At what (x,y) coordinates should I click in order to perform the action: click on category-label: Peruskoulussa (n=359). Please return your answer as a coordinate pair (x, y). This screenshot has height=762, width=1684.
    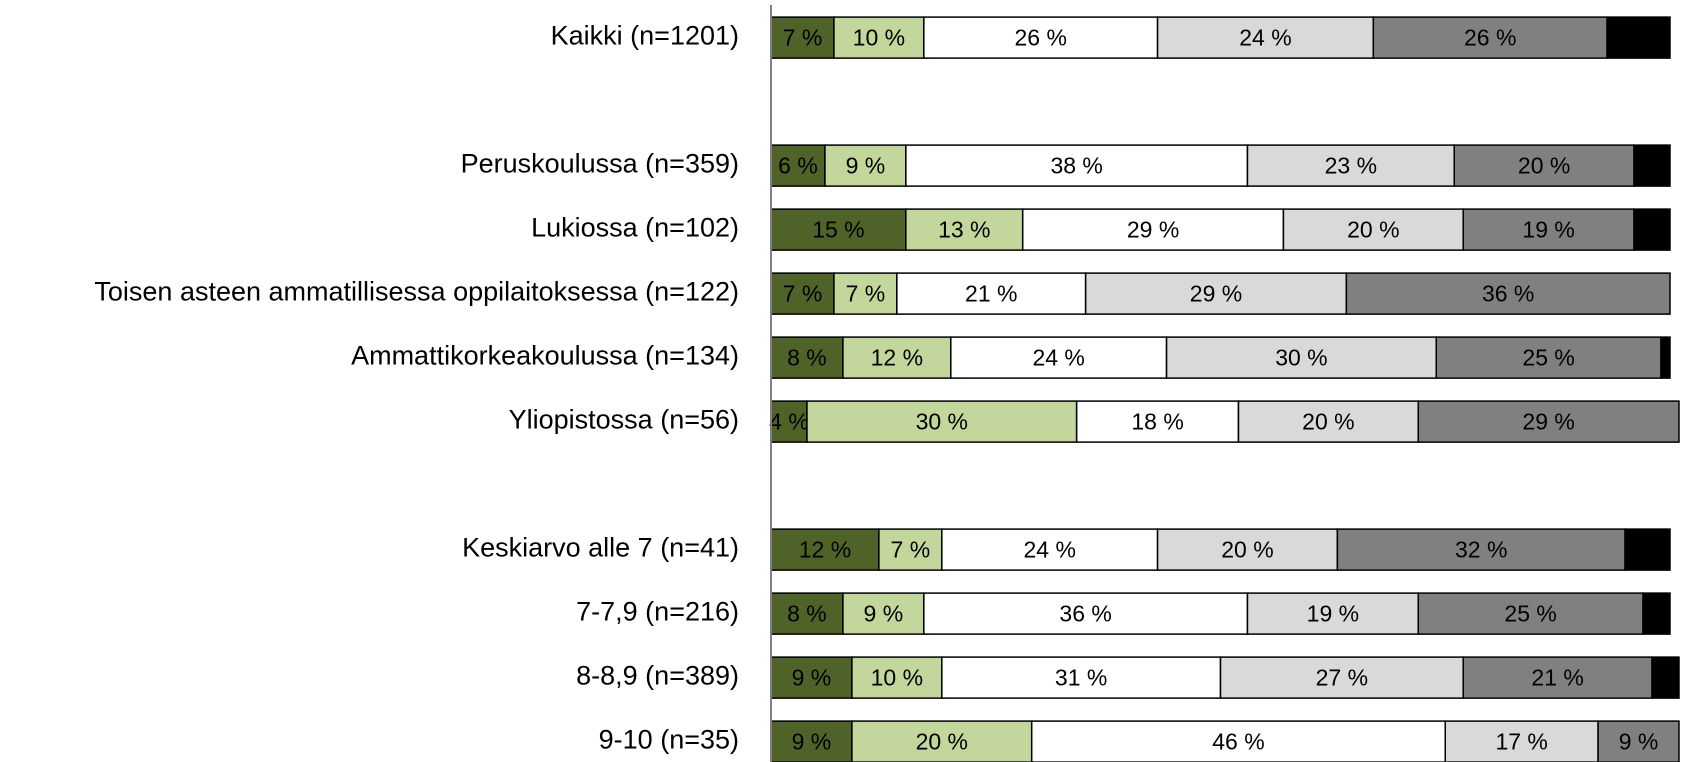
    Looking at the image, I should click on (600, 164).